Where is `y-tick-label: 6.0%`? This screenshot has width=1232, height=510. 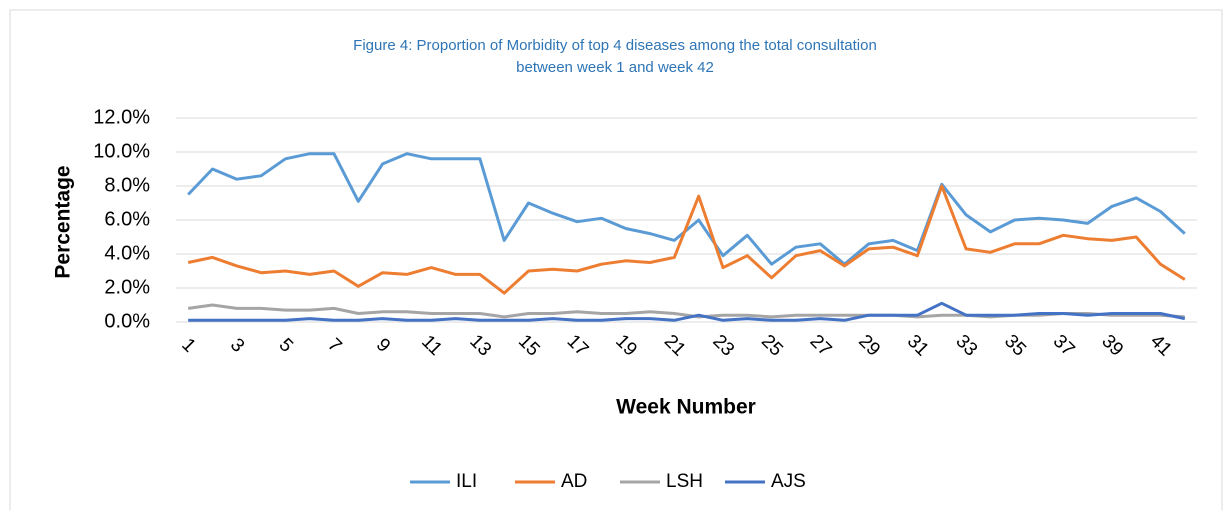 y-tick-label: 6.0% is located at coordinates (127, 219).